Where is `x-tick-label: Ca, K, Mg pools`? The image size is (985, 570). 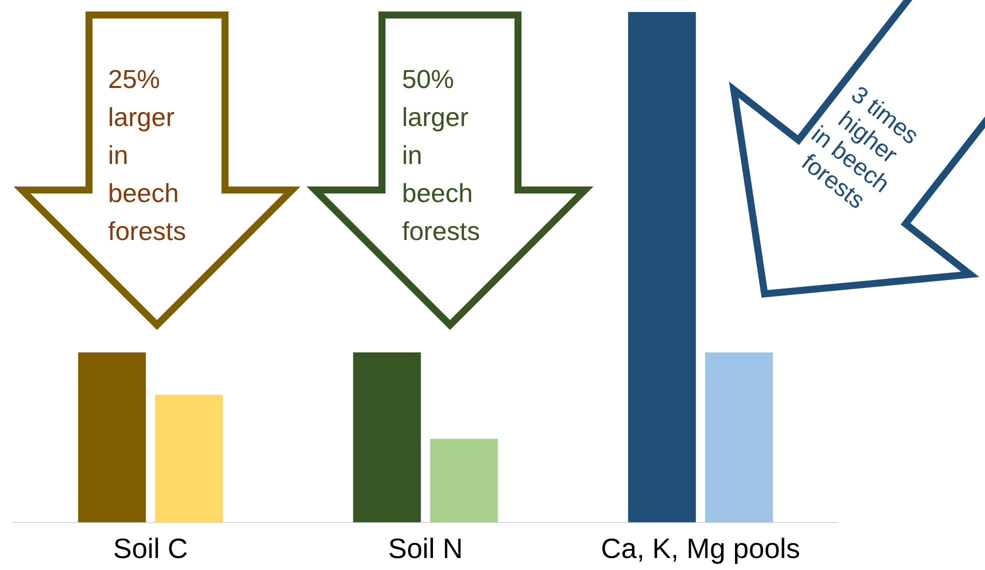 x-tick-label: Ca, K, Mg pools is located at coordinates (700, 548).